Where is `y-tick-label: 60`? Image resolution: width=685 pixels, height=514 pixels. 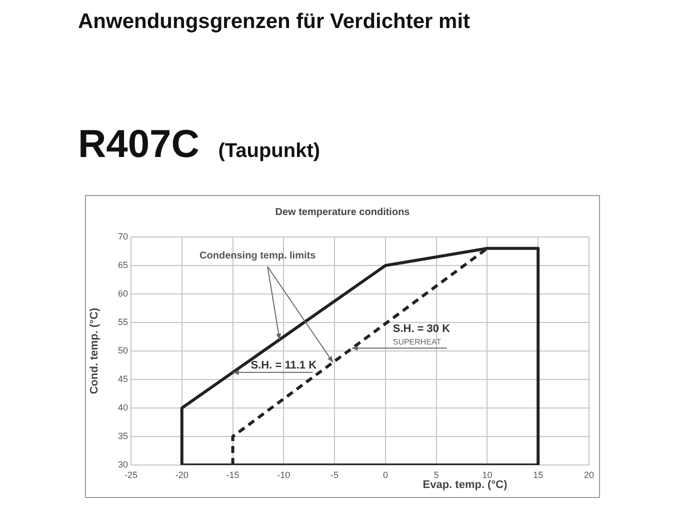
y-tick-label: 60 is located at coordinates (123, 293).